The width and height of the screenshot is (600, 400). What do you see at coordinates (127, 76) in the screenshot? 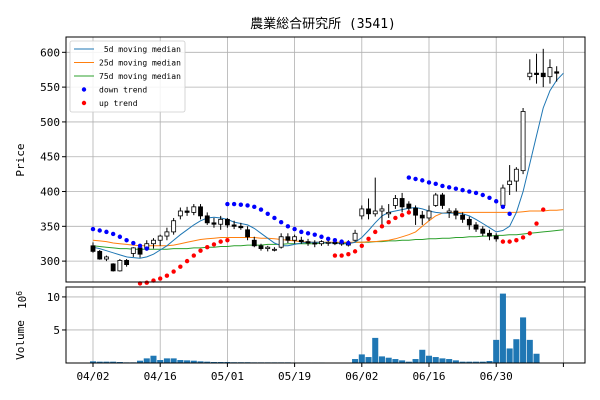
I see `legend-box` at bounding box center [127, 76].